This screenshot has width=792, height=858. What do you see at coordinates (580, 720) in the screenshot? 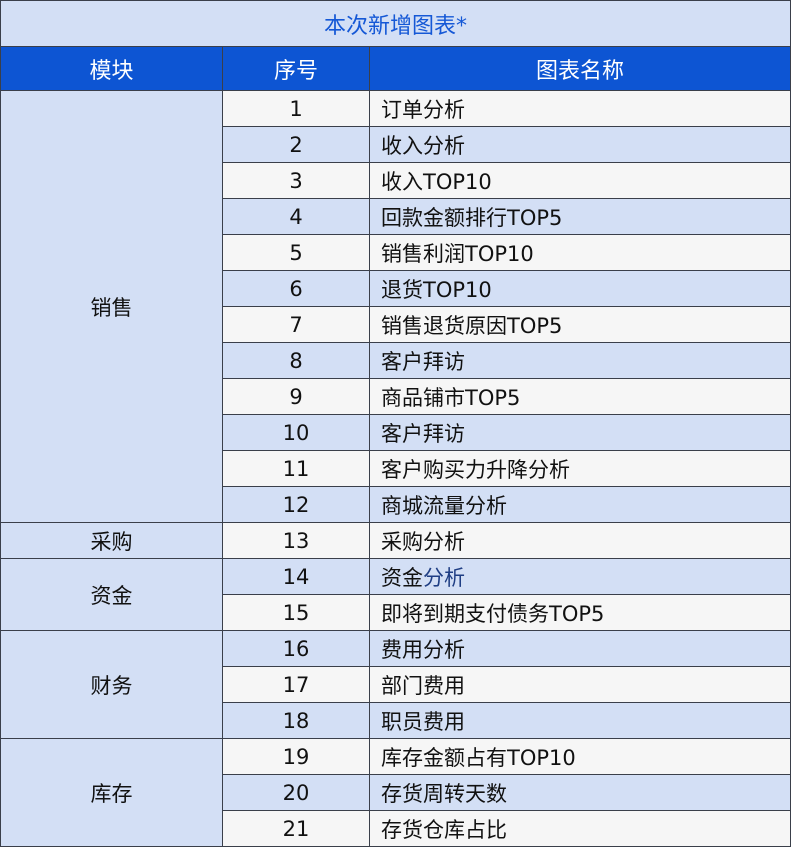
I see `chart-name-cell: 职员费用` at bounding box center [580, 720].